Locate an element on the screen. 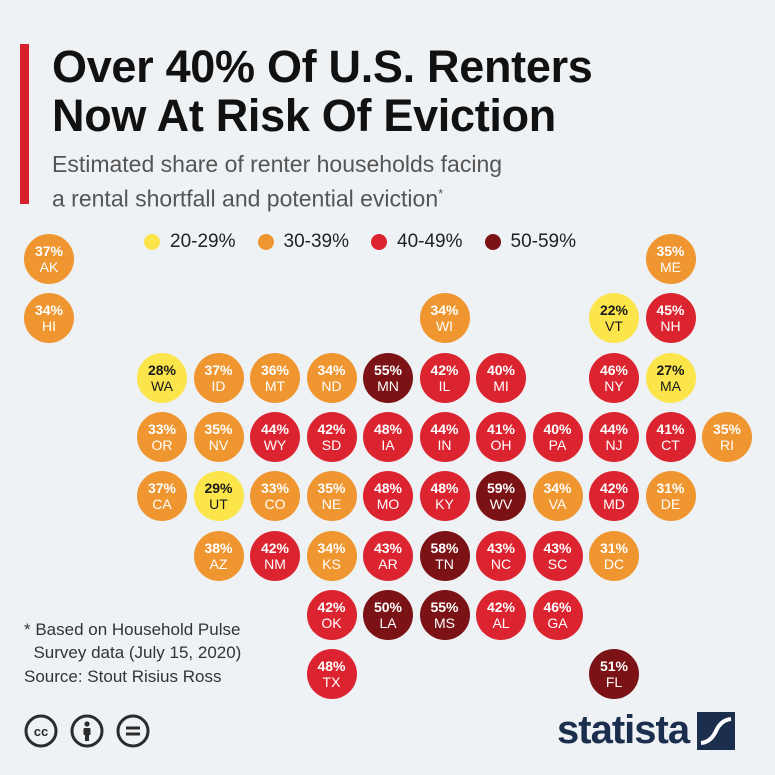 The width and height of the screenshot is (775, 775). statista-logo: statista is located at coordinates (646, 730).